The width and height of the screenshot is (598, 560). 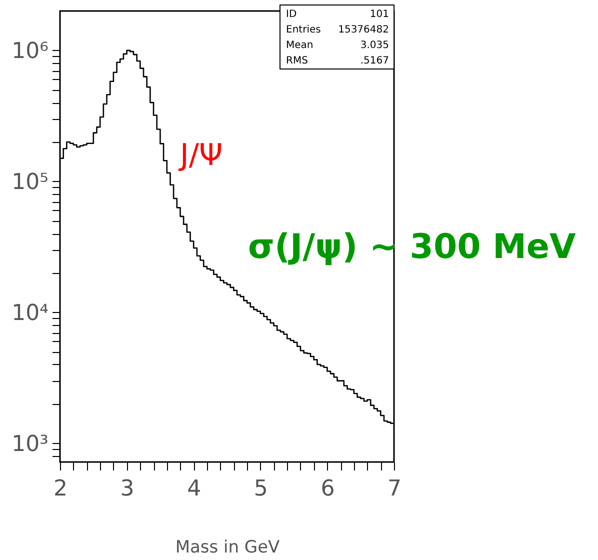 What do you see at coordinates (194, 489) in the screenshot?
I see `x-tick-label: 4` at bounding box center [194, 489].